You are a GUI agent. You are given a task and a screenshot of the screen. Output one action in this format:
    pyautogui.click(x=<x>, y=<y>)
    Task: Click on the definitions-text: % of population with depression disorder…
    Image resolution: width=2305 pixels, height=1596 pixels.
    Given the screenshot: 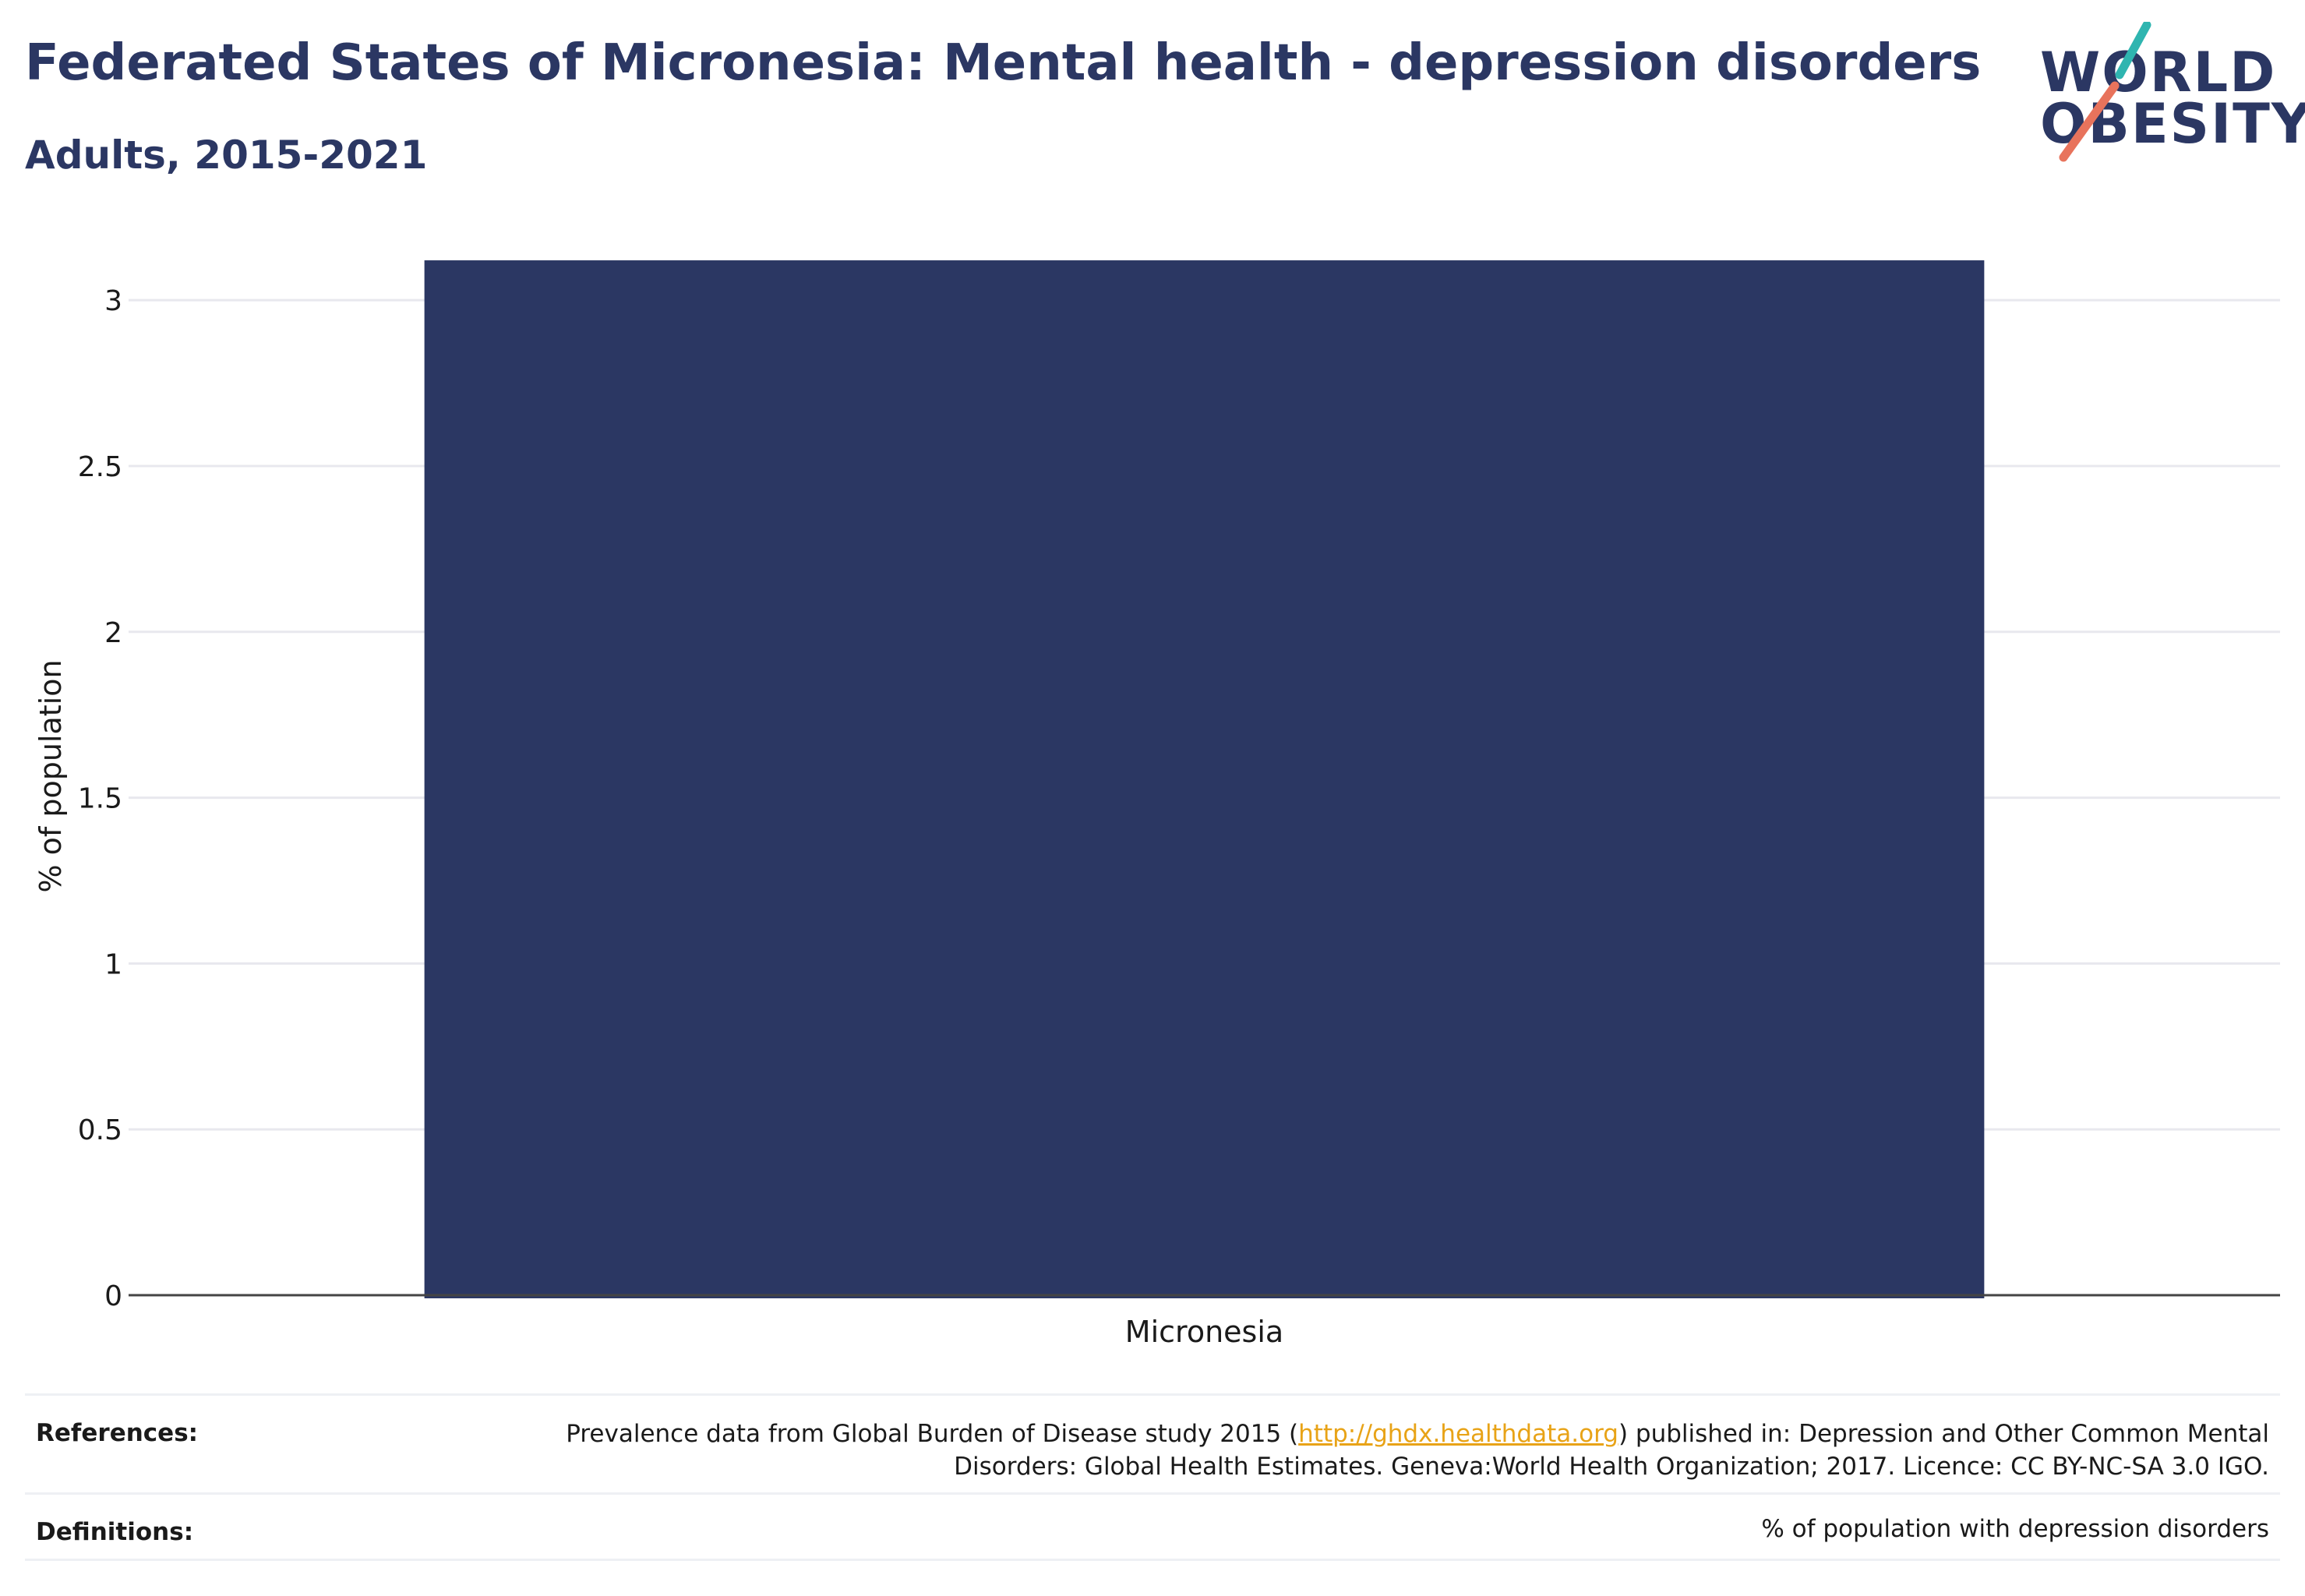 What is the action you would take?
    pyautogui.click(x=2015, y=1529)
    